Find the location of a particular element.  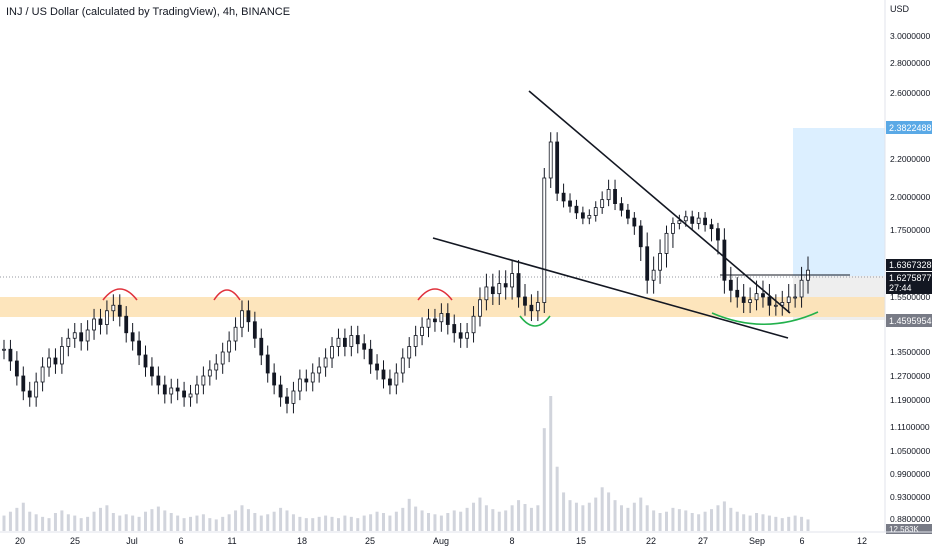

y-tick-label: 1.2700000 is located at coordinates (910, 376).